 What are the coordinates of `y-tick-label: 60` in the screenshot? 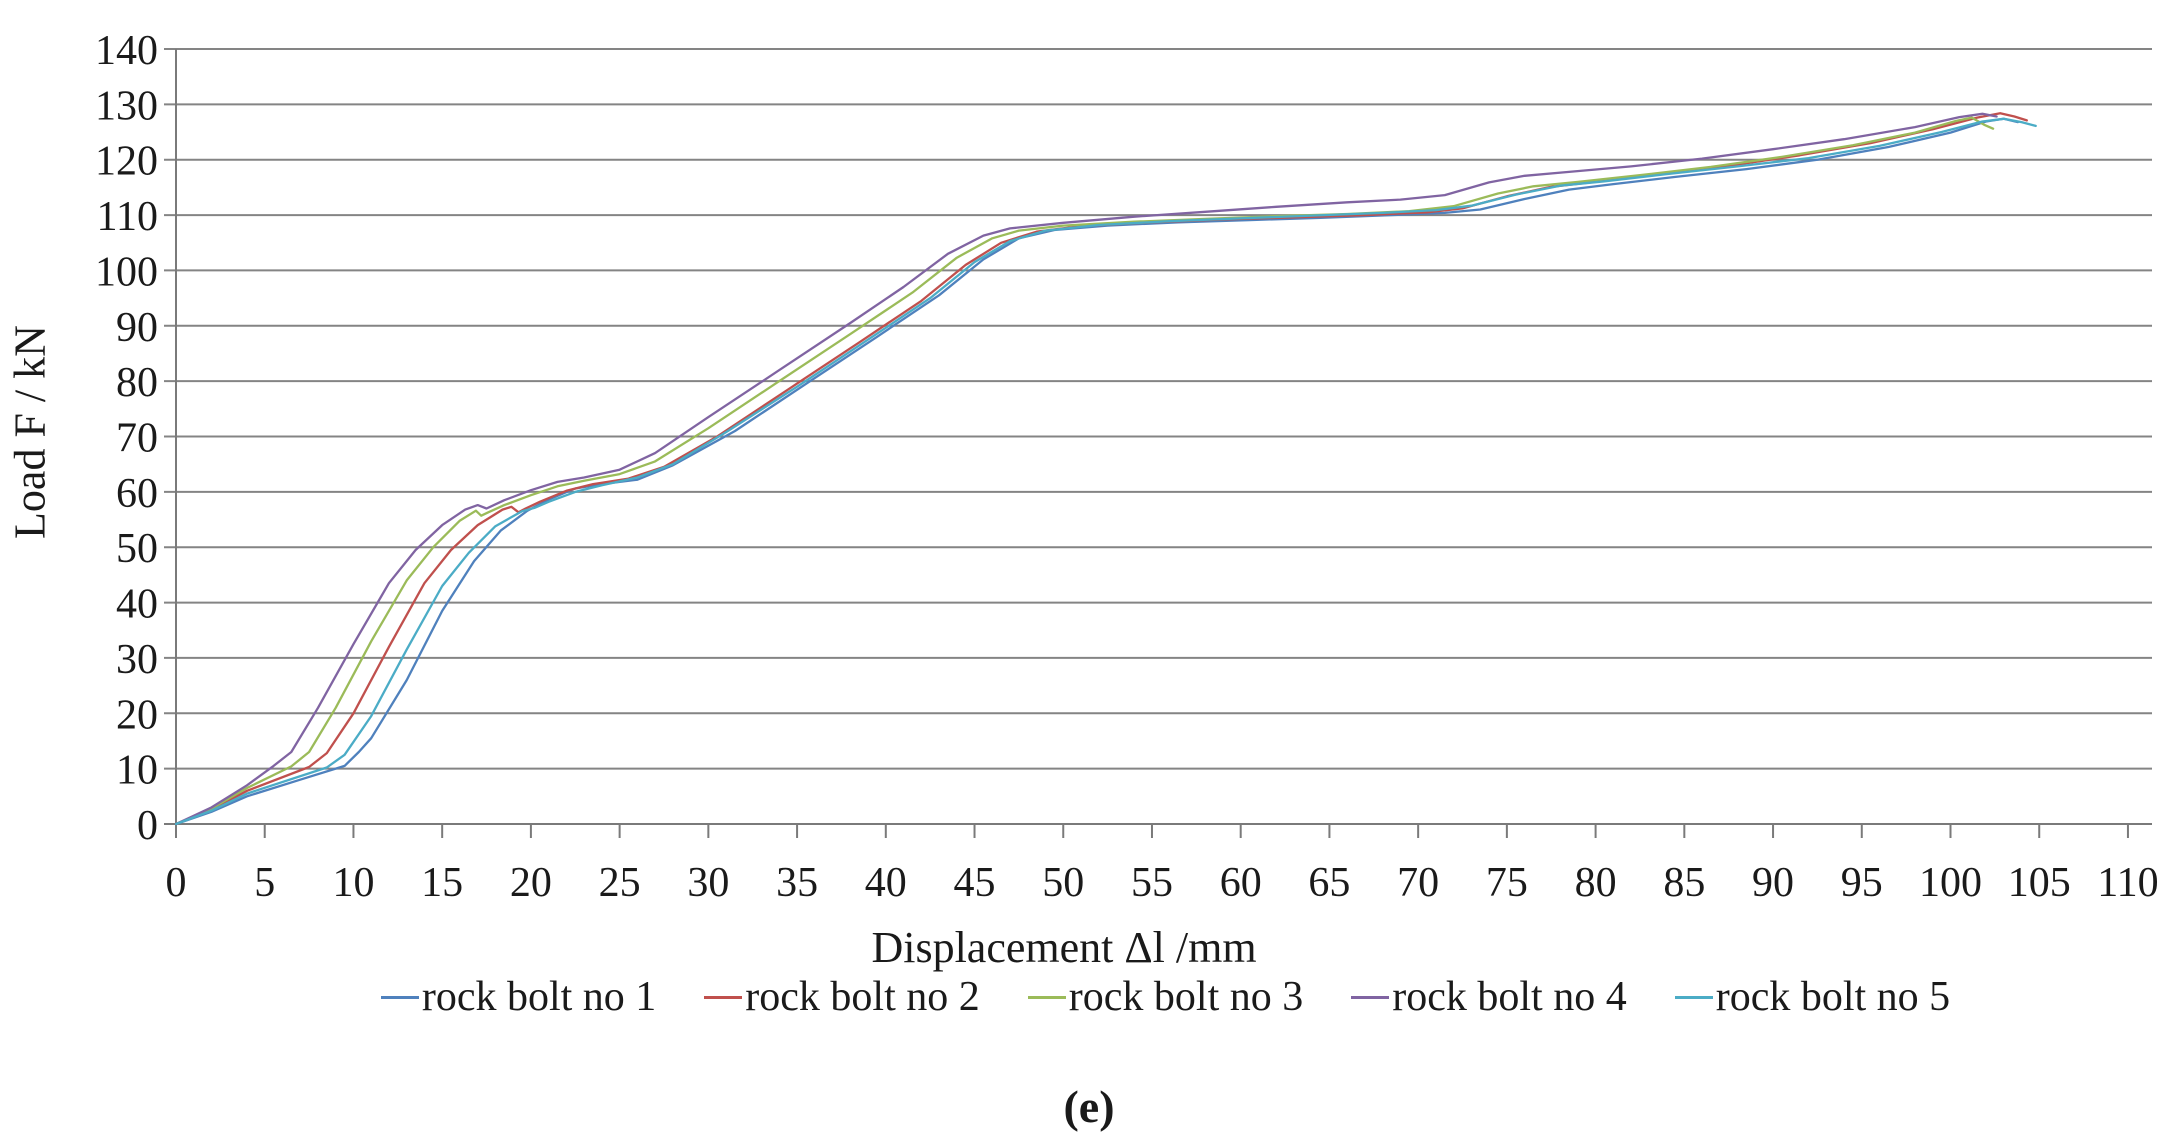 It's located at (137, 494).